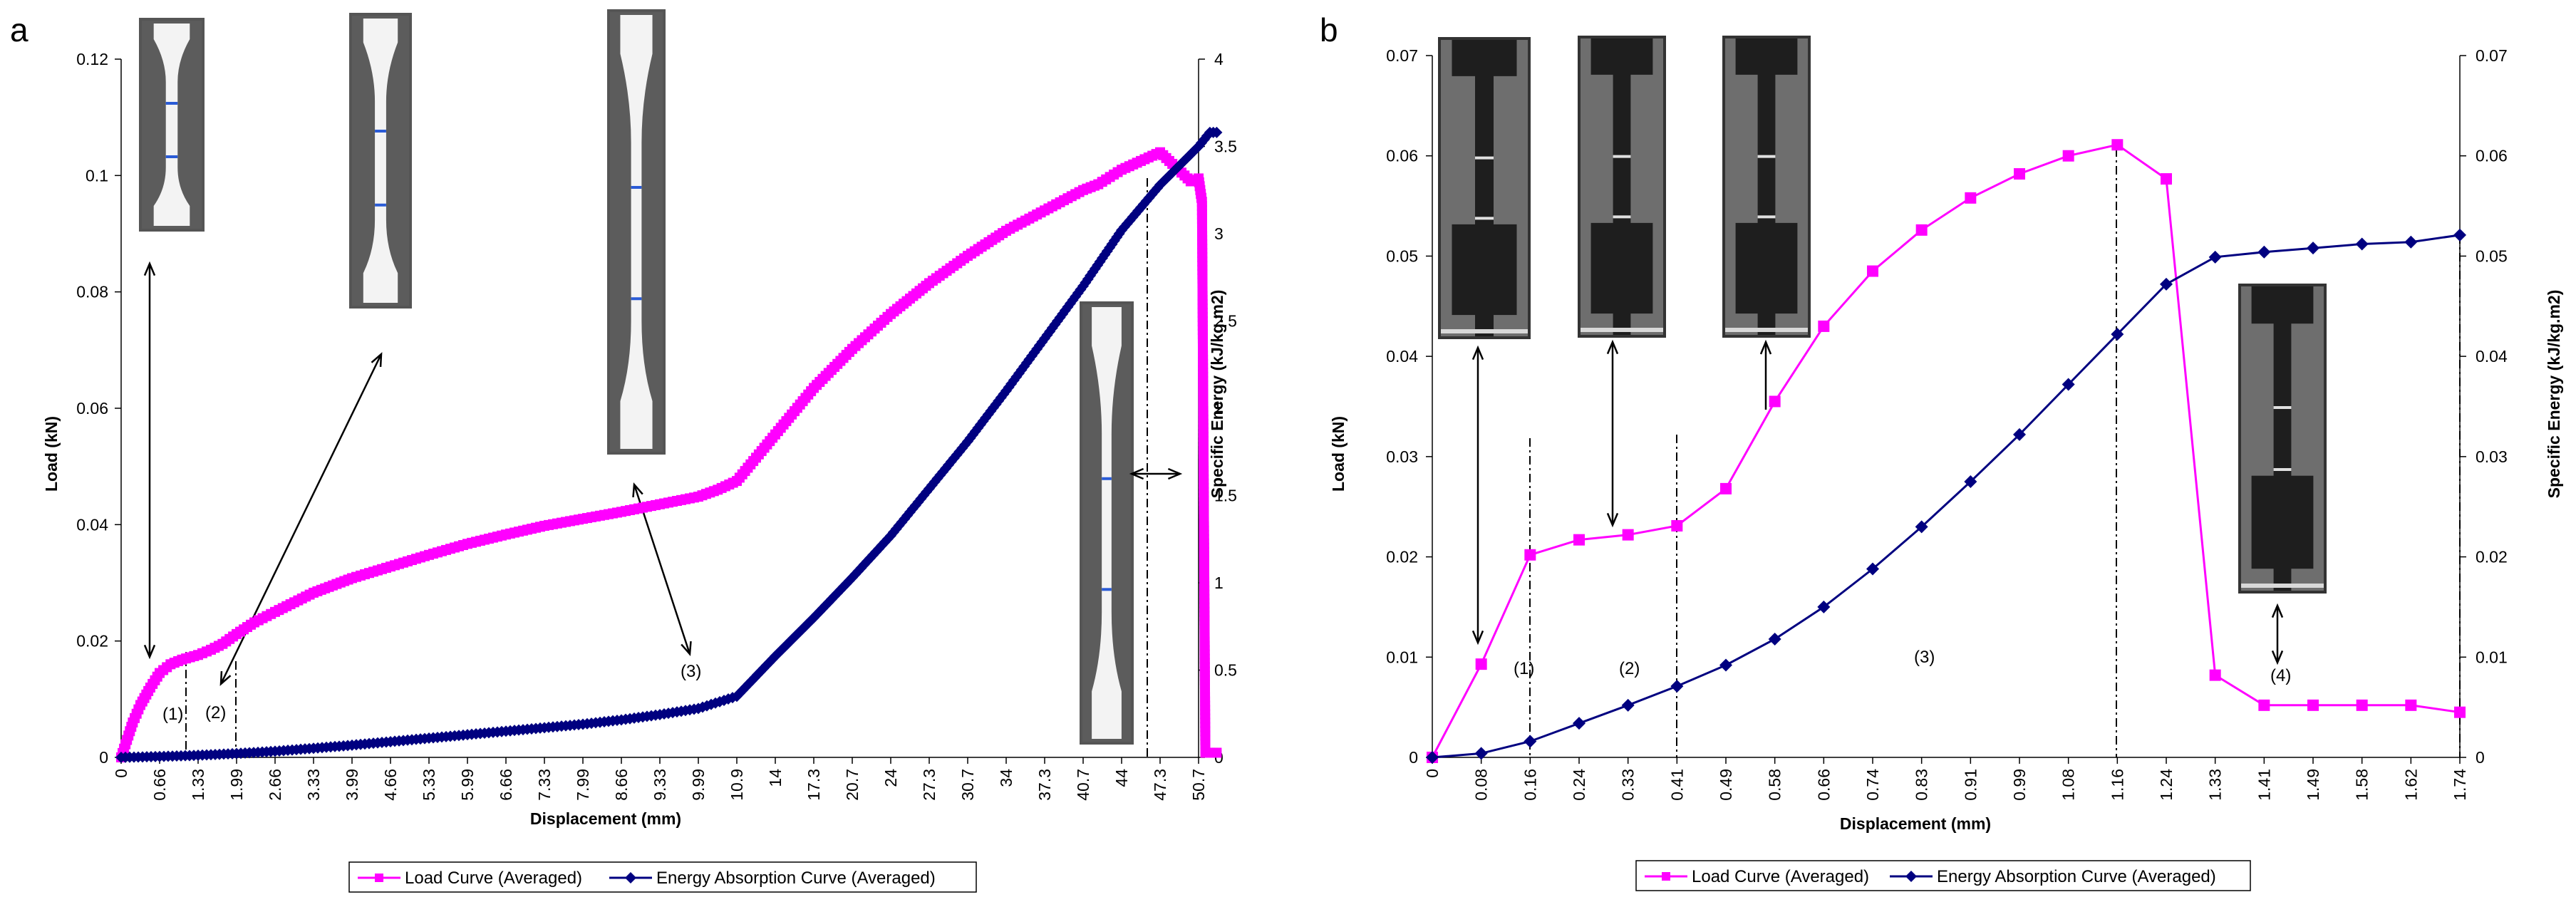 Image resolution: width=2576 pixels, height=907 pixels. Describe the element at coordinates (2282, 586) in the screenshot. I see `specimen-photo-b4-edge` at that location.